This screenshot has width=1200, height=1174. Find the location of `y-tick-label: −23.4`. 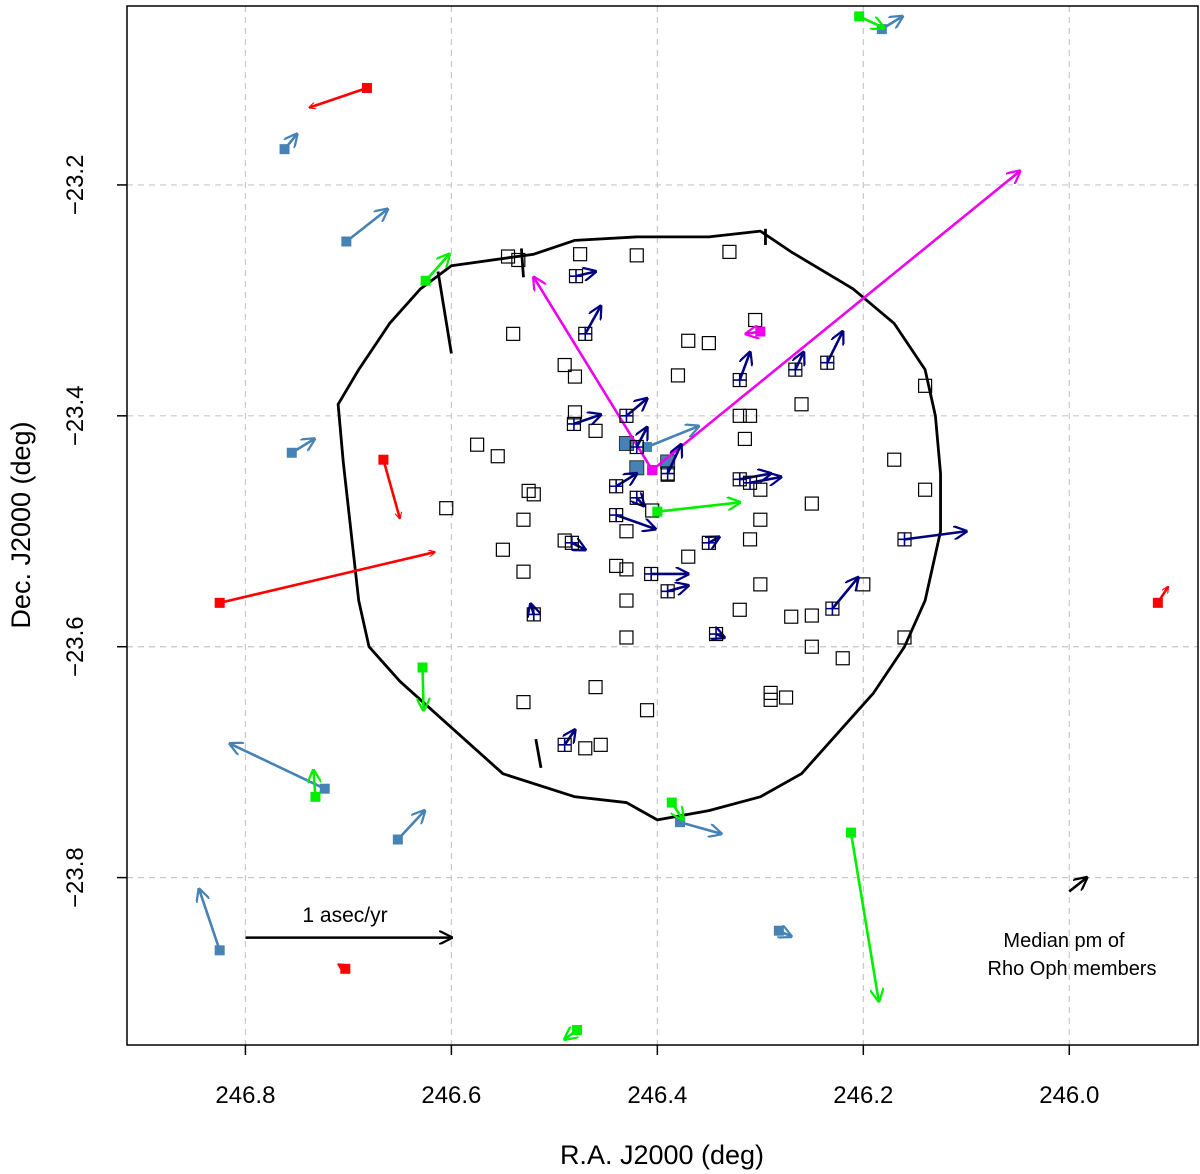

y-tick-label: −23.4 is located at coordinates (75, 415).